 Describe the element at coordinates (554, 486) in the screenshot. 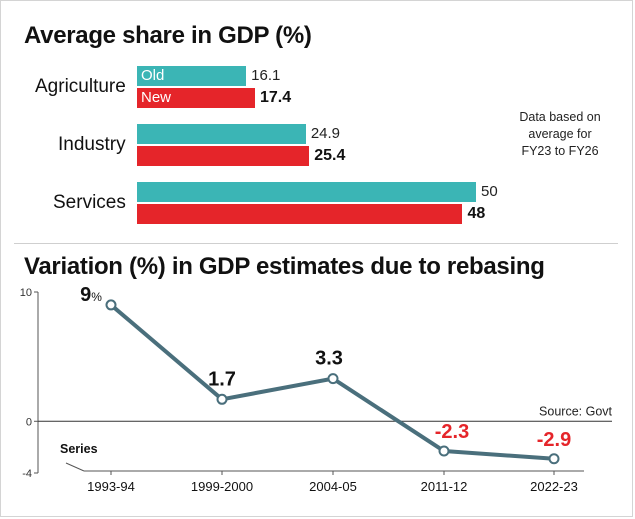

I see `x-tick-label-2022-23: 2022-23` at that location.